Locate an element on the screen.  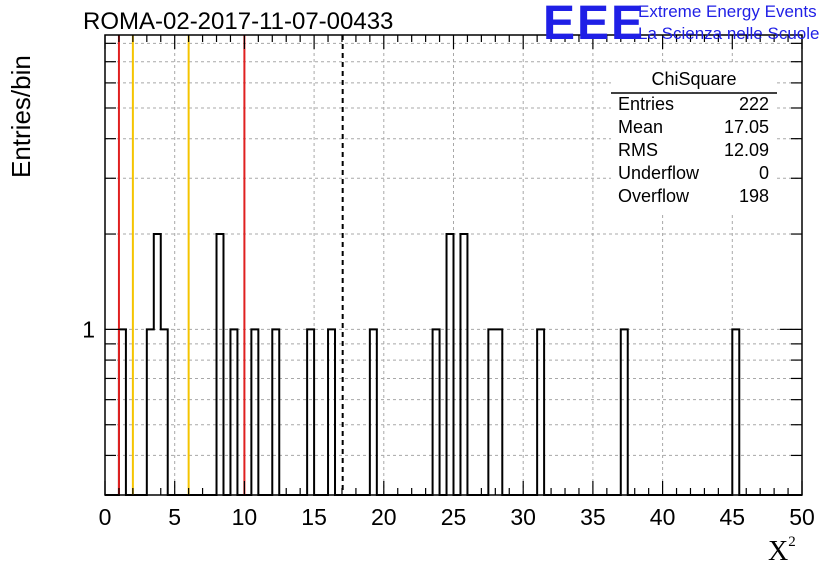
y-tick-labels: 1 is located at coordinates (88, 329).